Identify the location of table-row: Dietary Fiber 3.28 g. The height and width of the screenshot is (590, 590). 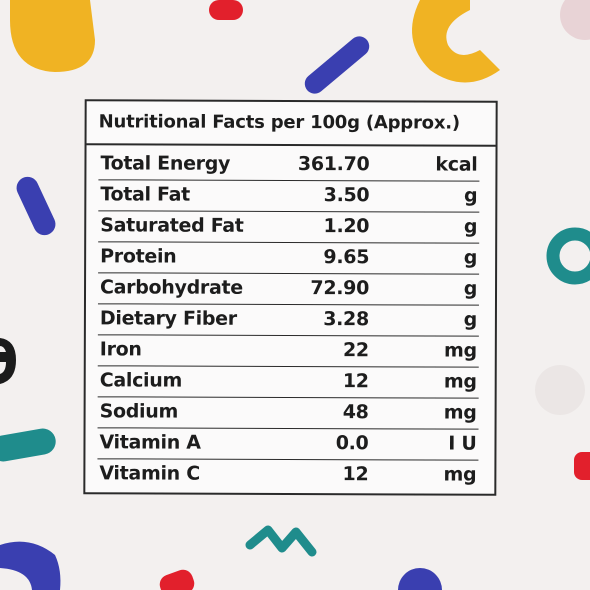
(288, 320).